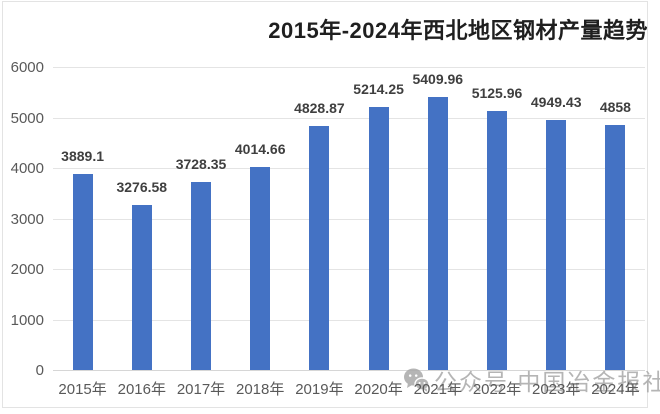  I want to click on x-tick-label: 2018年, so click(260, 389).